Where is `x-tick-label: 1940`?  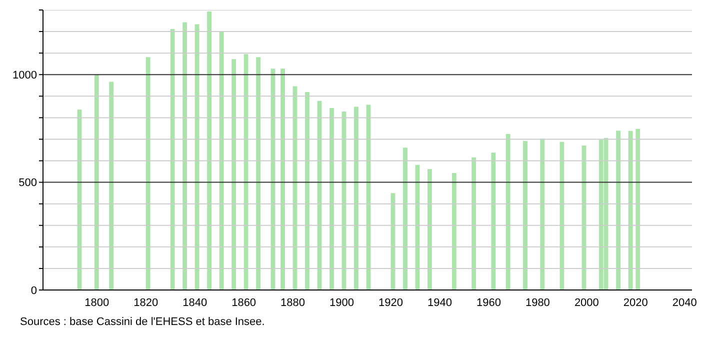 x-tick-label: 1940 is located at coordinates (440, 302).